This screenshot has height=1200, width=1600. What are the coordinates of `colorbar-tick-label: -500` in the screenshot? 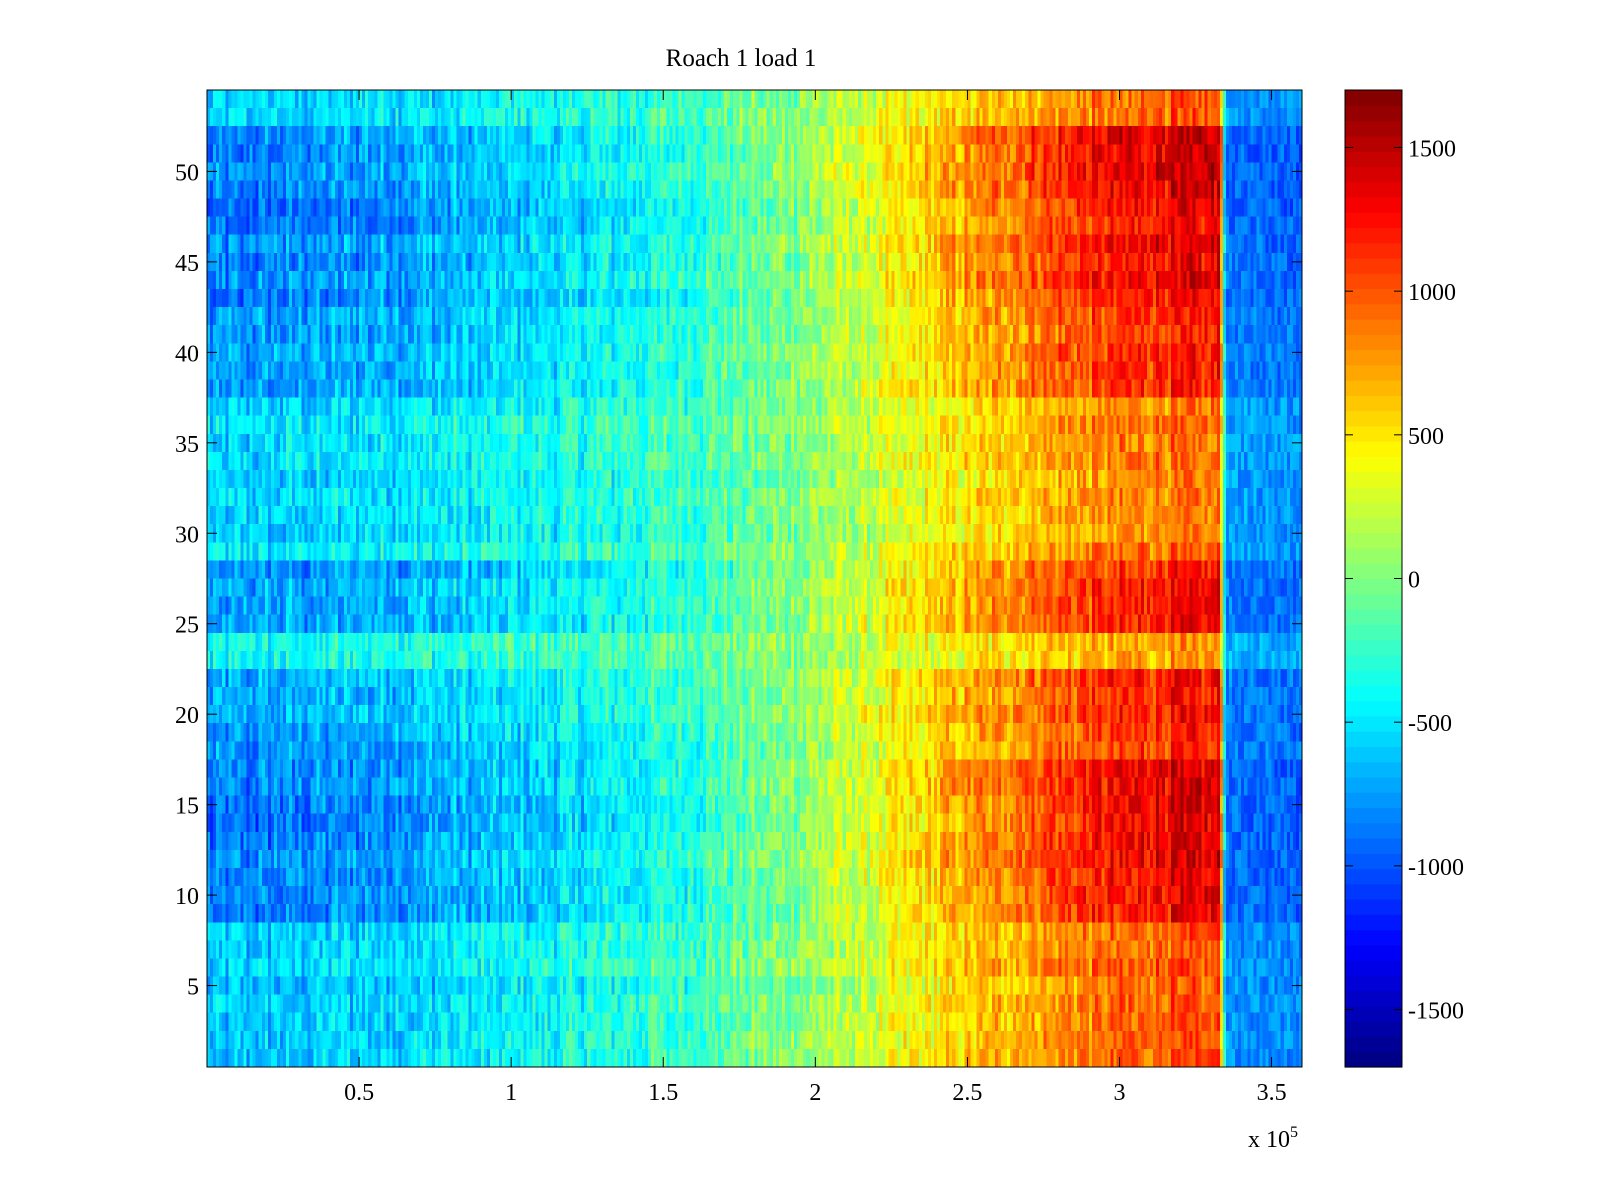 It's located at (1430, 724).